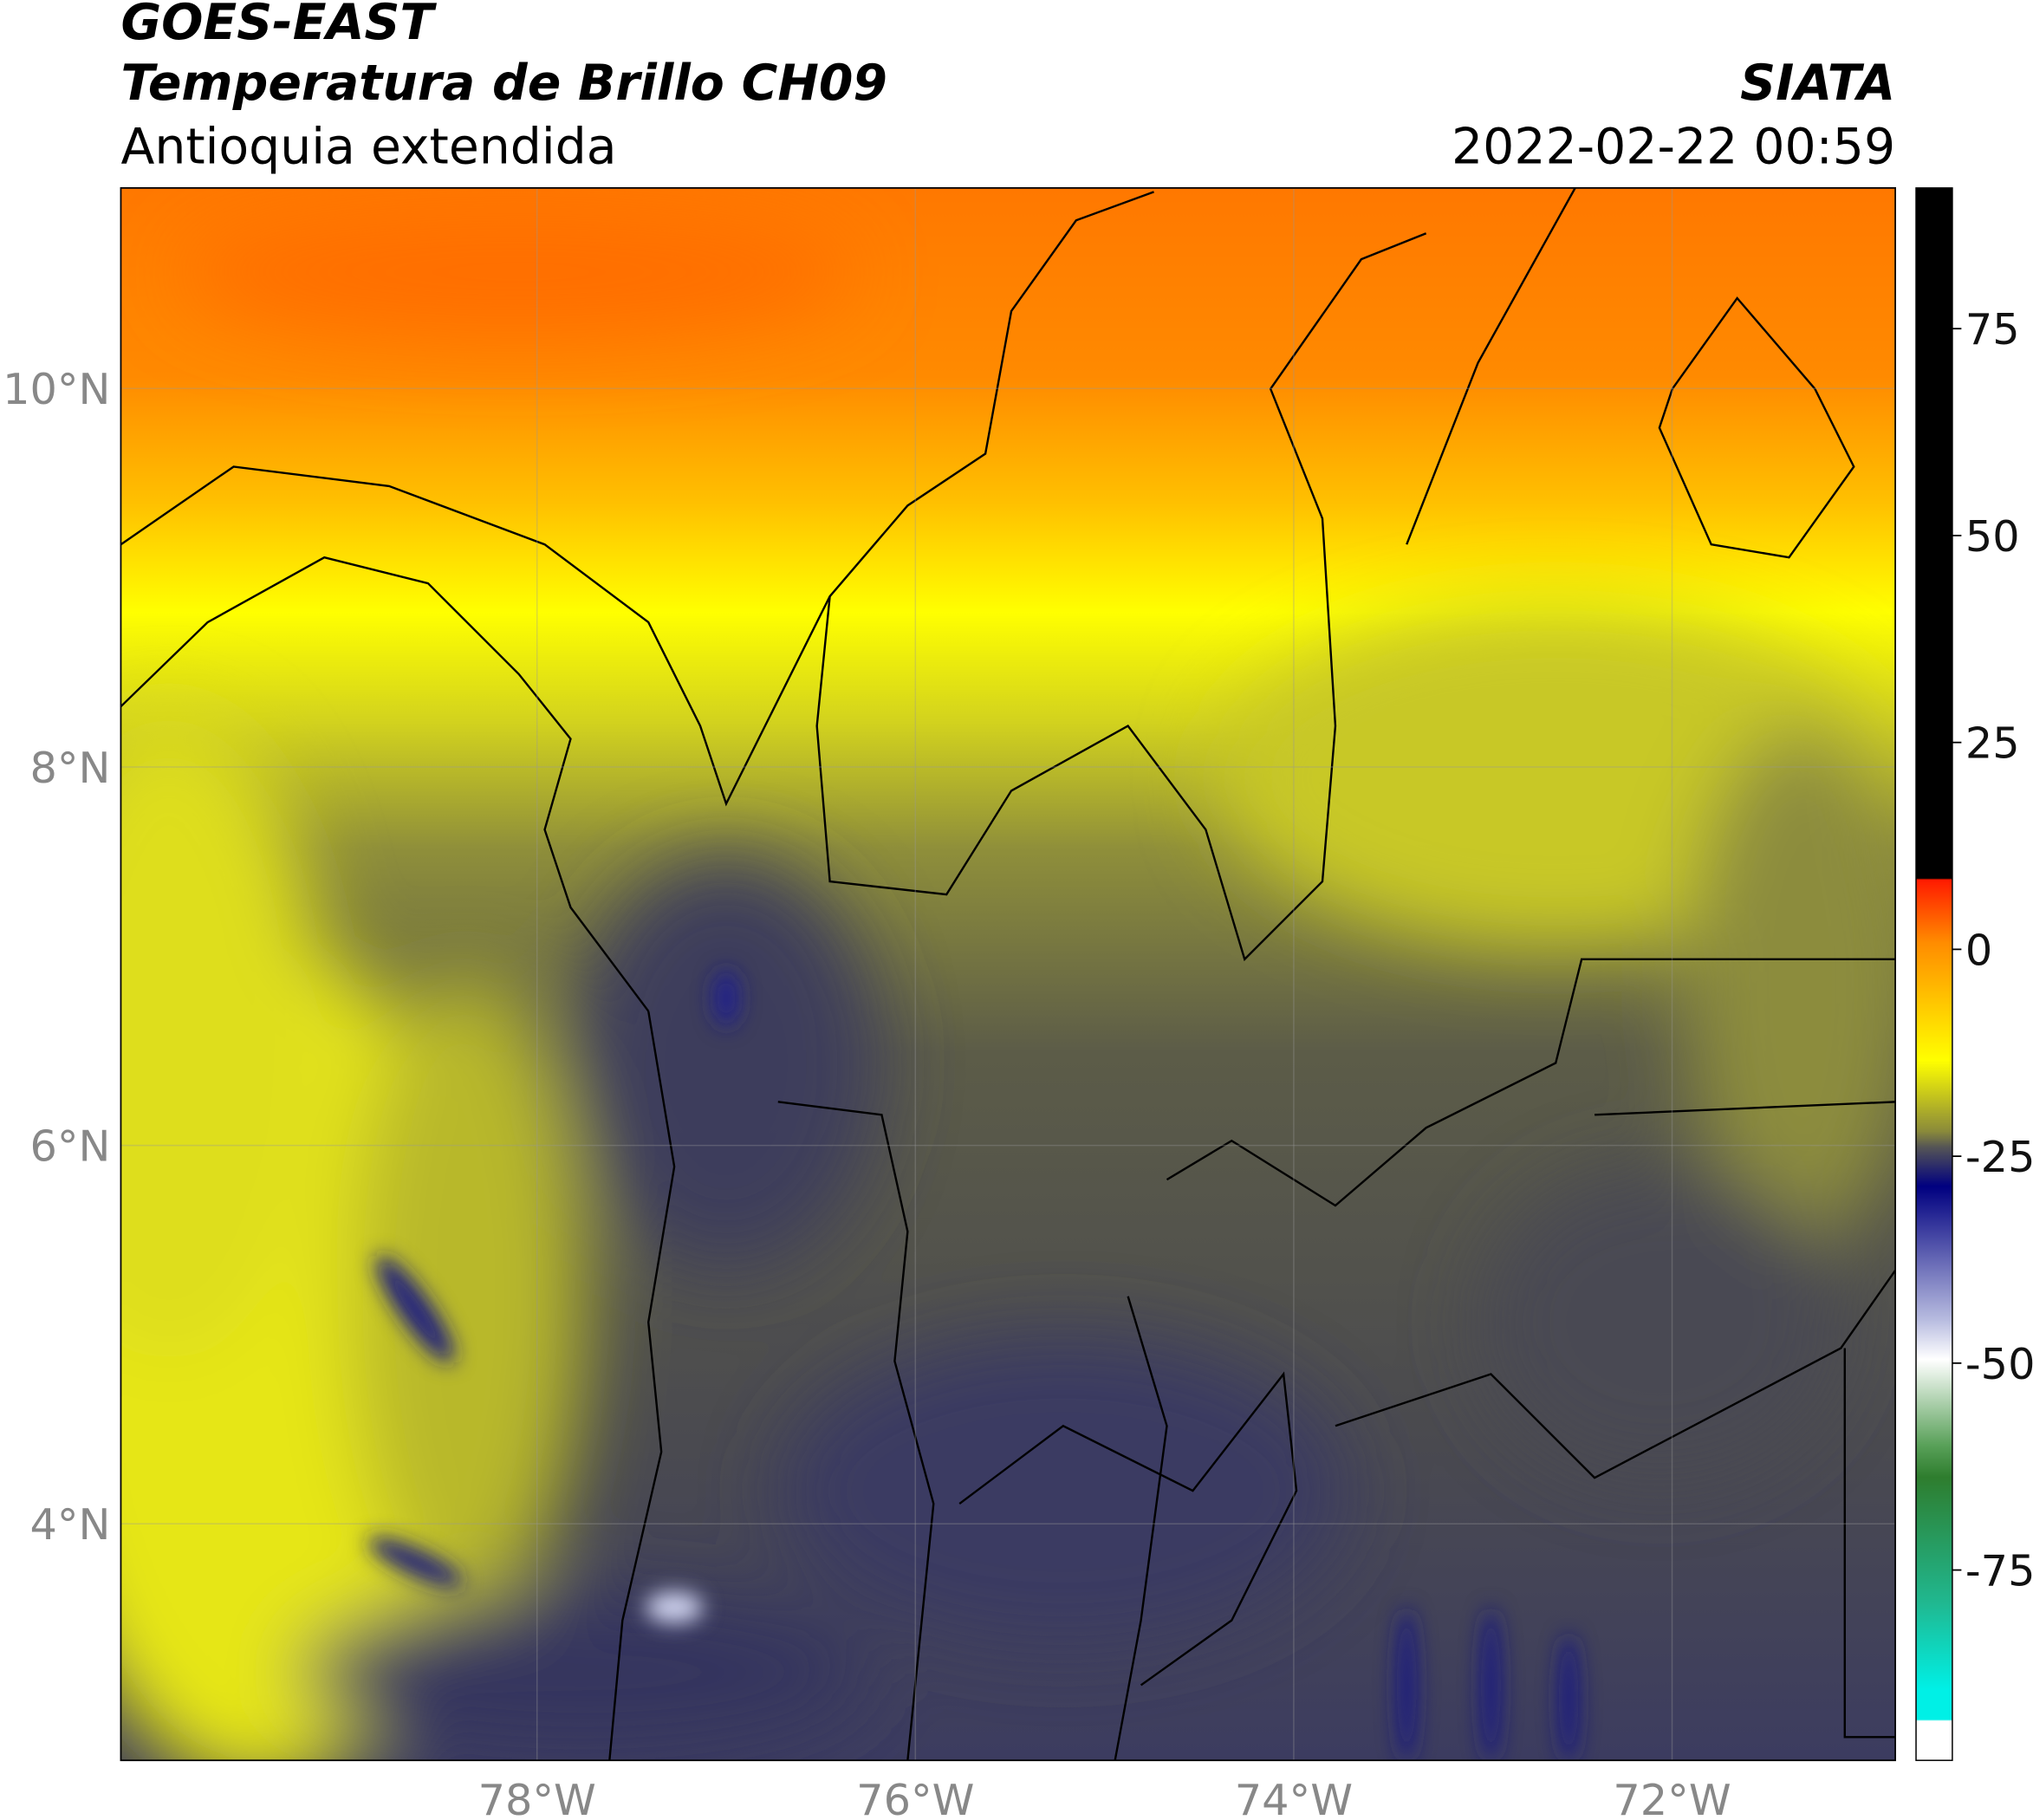 Image resolution: width=2033 pixels, height=1820 pixels. What do you see at coordinates (1978, 950) in the screenshot?
I see `colorbar-tick-label: 0` at bounding box center [1978, 950].